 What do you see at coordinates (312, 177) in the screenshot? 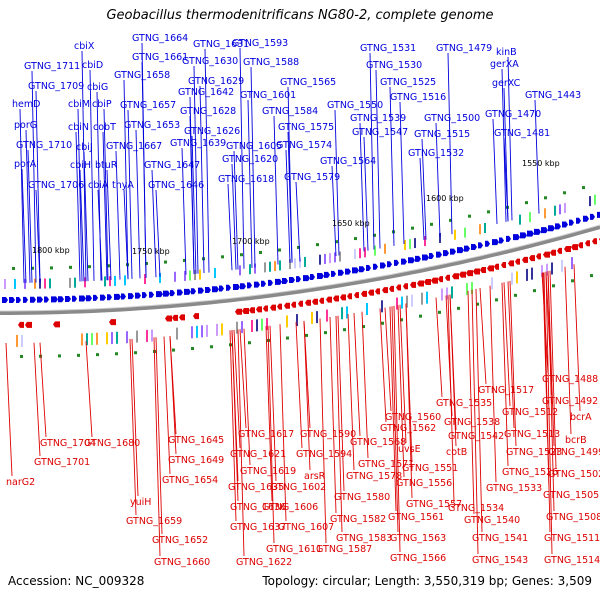
I see `forward-gene-label: GTNG_1579` at bounding box center [312, 177].